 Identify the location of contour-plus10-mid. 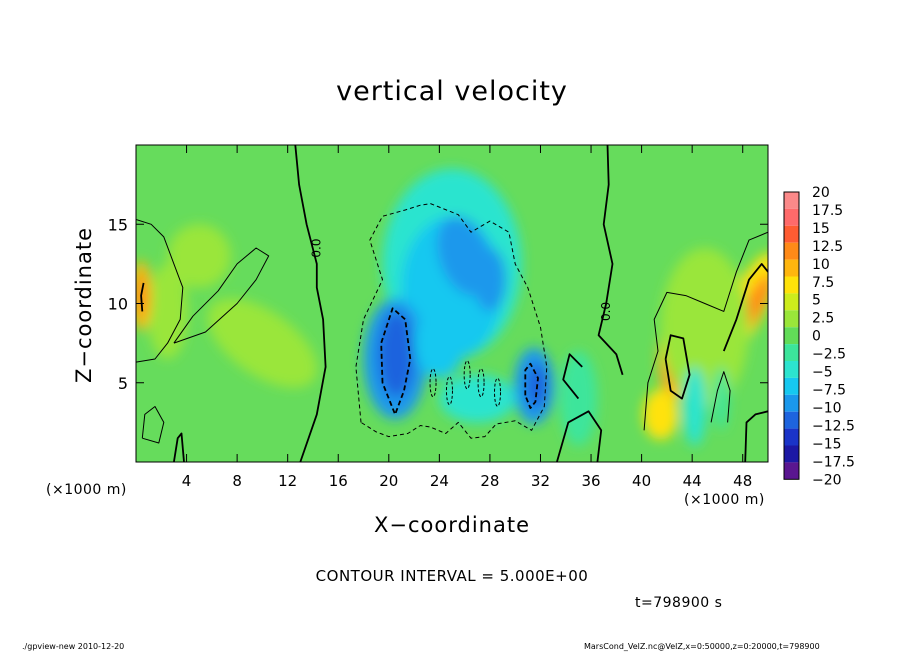
(677, 367).